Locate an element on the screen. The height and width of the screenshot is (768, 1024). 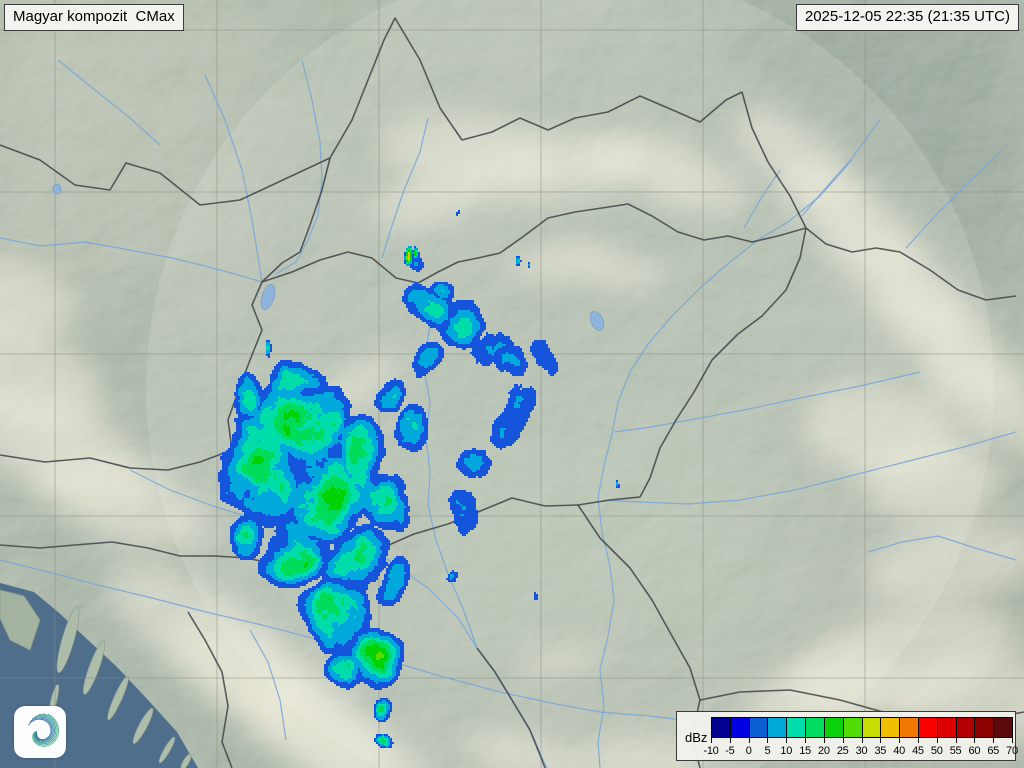
timestamp-box: 2025-12-05 22:35 (21:35 UTC) is located at coordinates (907, 17).